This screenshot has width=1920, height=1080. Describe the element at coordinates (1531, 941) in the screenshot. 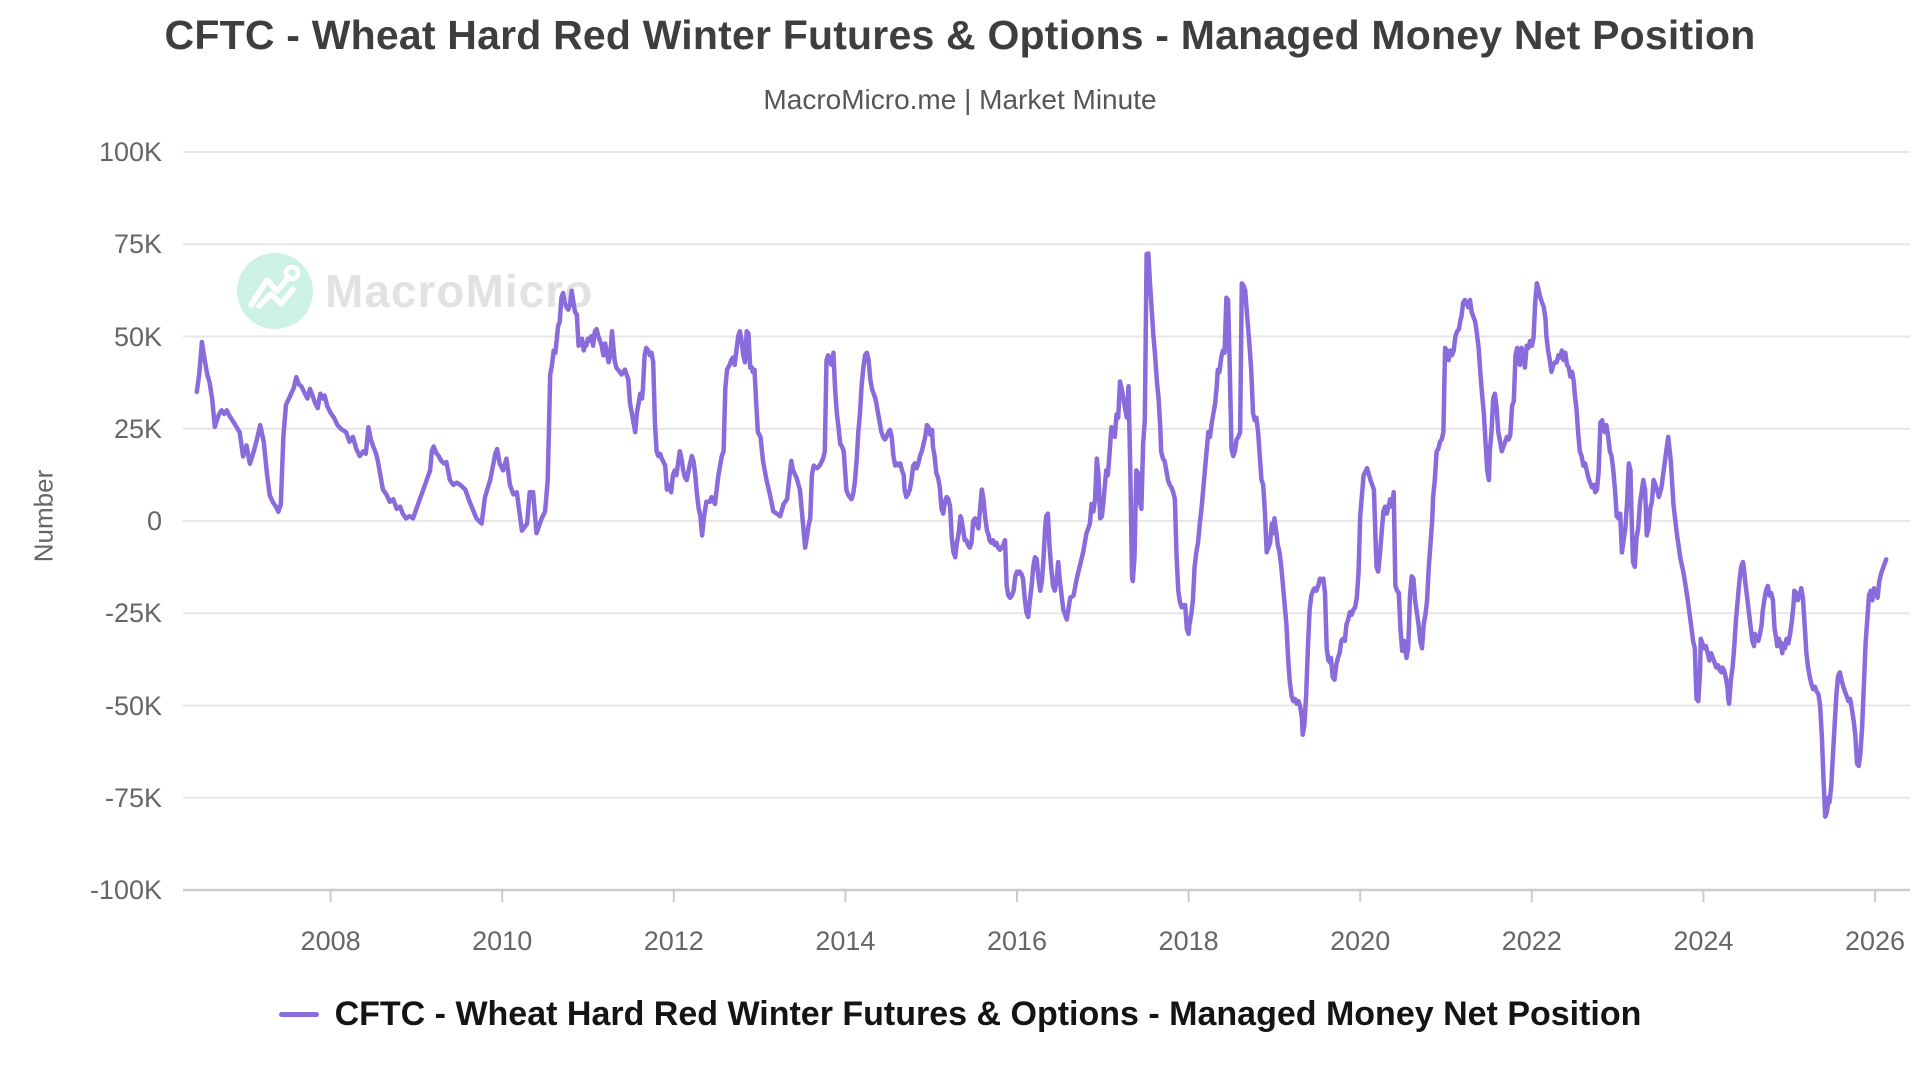

I see `x-axis-tick-label: 2022` at that location.